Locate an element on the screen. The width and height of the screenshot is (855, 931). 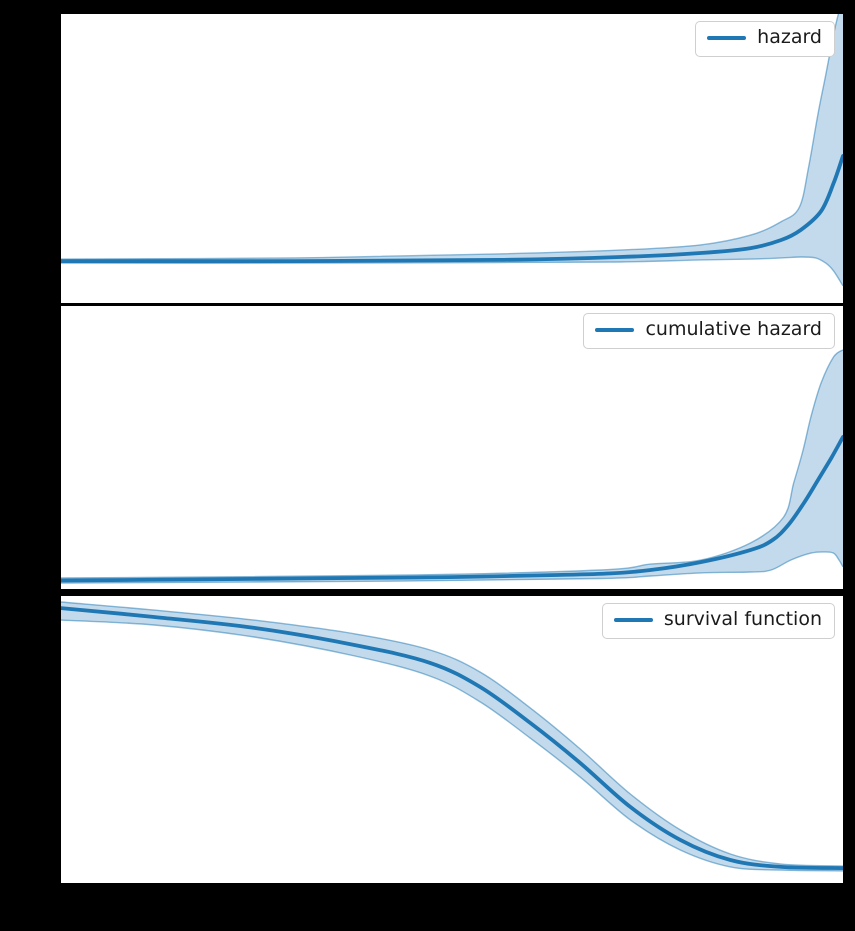
legend-cumulative-hazard: cumulative hazard is located at coordinates (709, 331).